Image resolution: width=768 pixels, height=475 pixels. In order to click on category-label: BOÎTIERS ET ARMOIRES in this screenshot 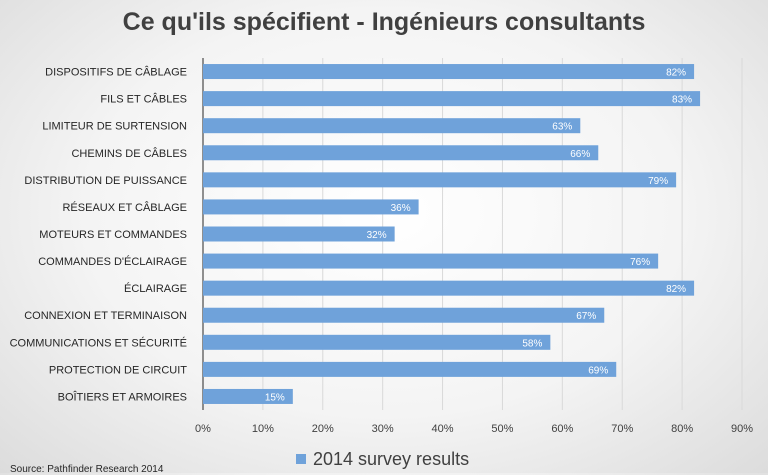, I will do `click(122, 396)`.